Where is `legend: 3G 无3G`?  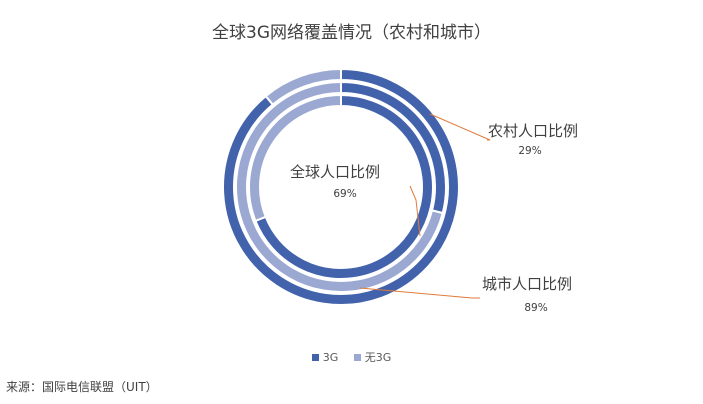
legend: 3G 无3G is located at coordinates (351, 357).